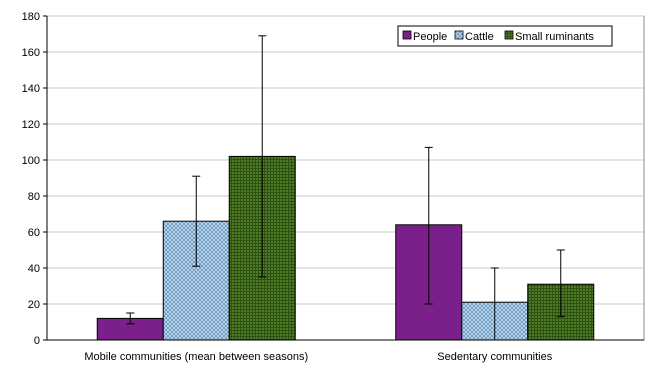 This screenshot has height=366, width=653. Describe the element at coordinates (31, 89) in the screenshot. I see `y-tick-label: 140` at that location.